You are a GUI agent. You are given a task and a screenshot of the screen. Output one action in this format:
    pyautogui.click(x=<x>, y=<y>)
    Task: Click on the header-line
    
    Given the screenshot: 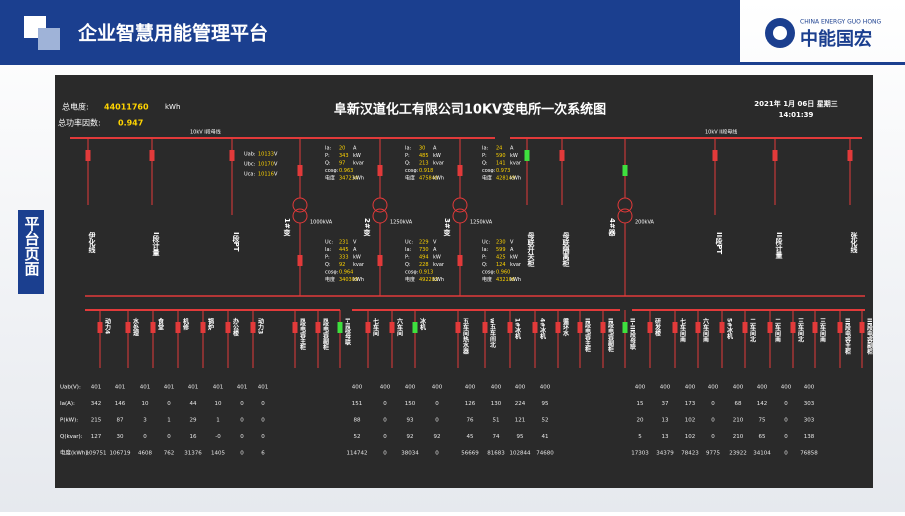 What is the action you would take?
    pyautogui.click(x=452, y=63)
    